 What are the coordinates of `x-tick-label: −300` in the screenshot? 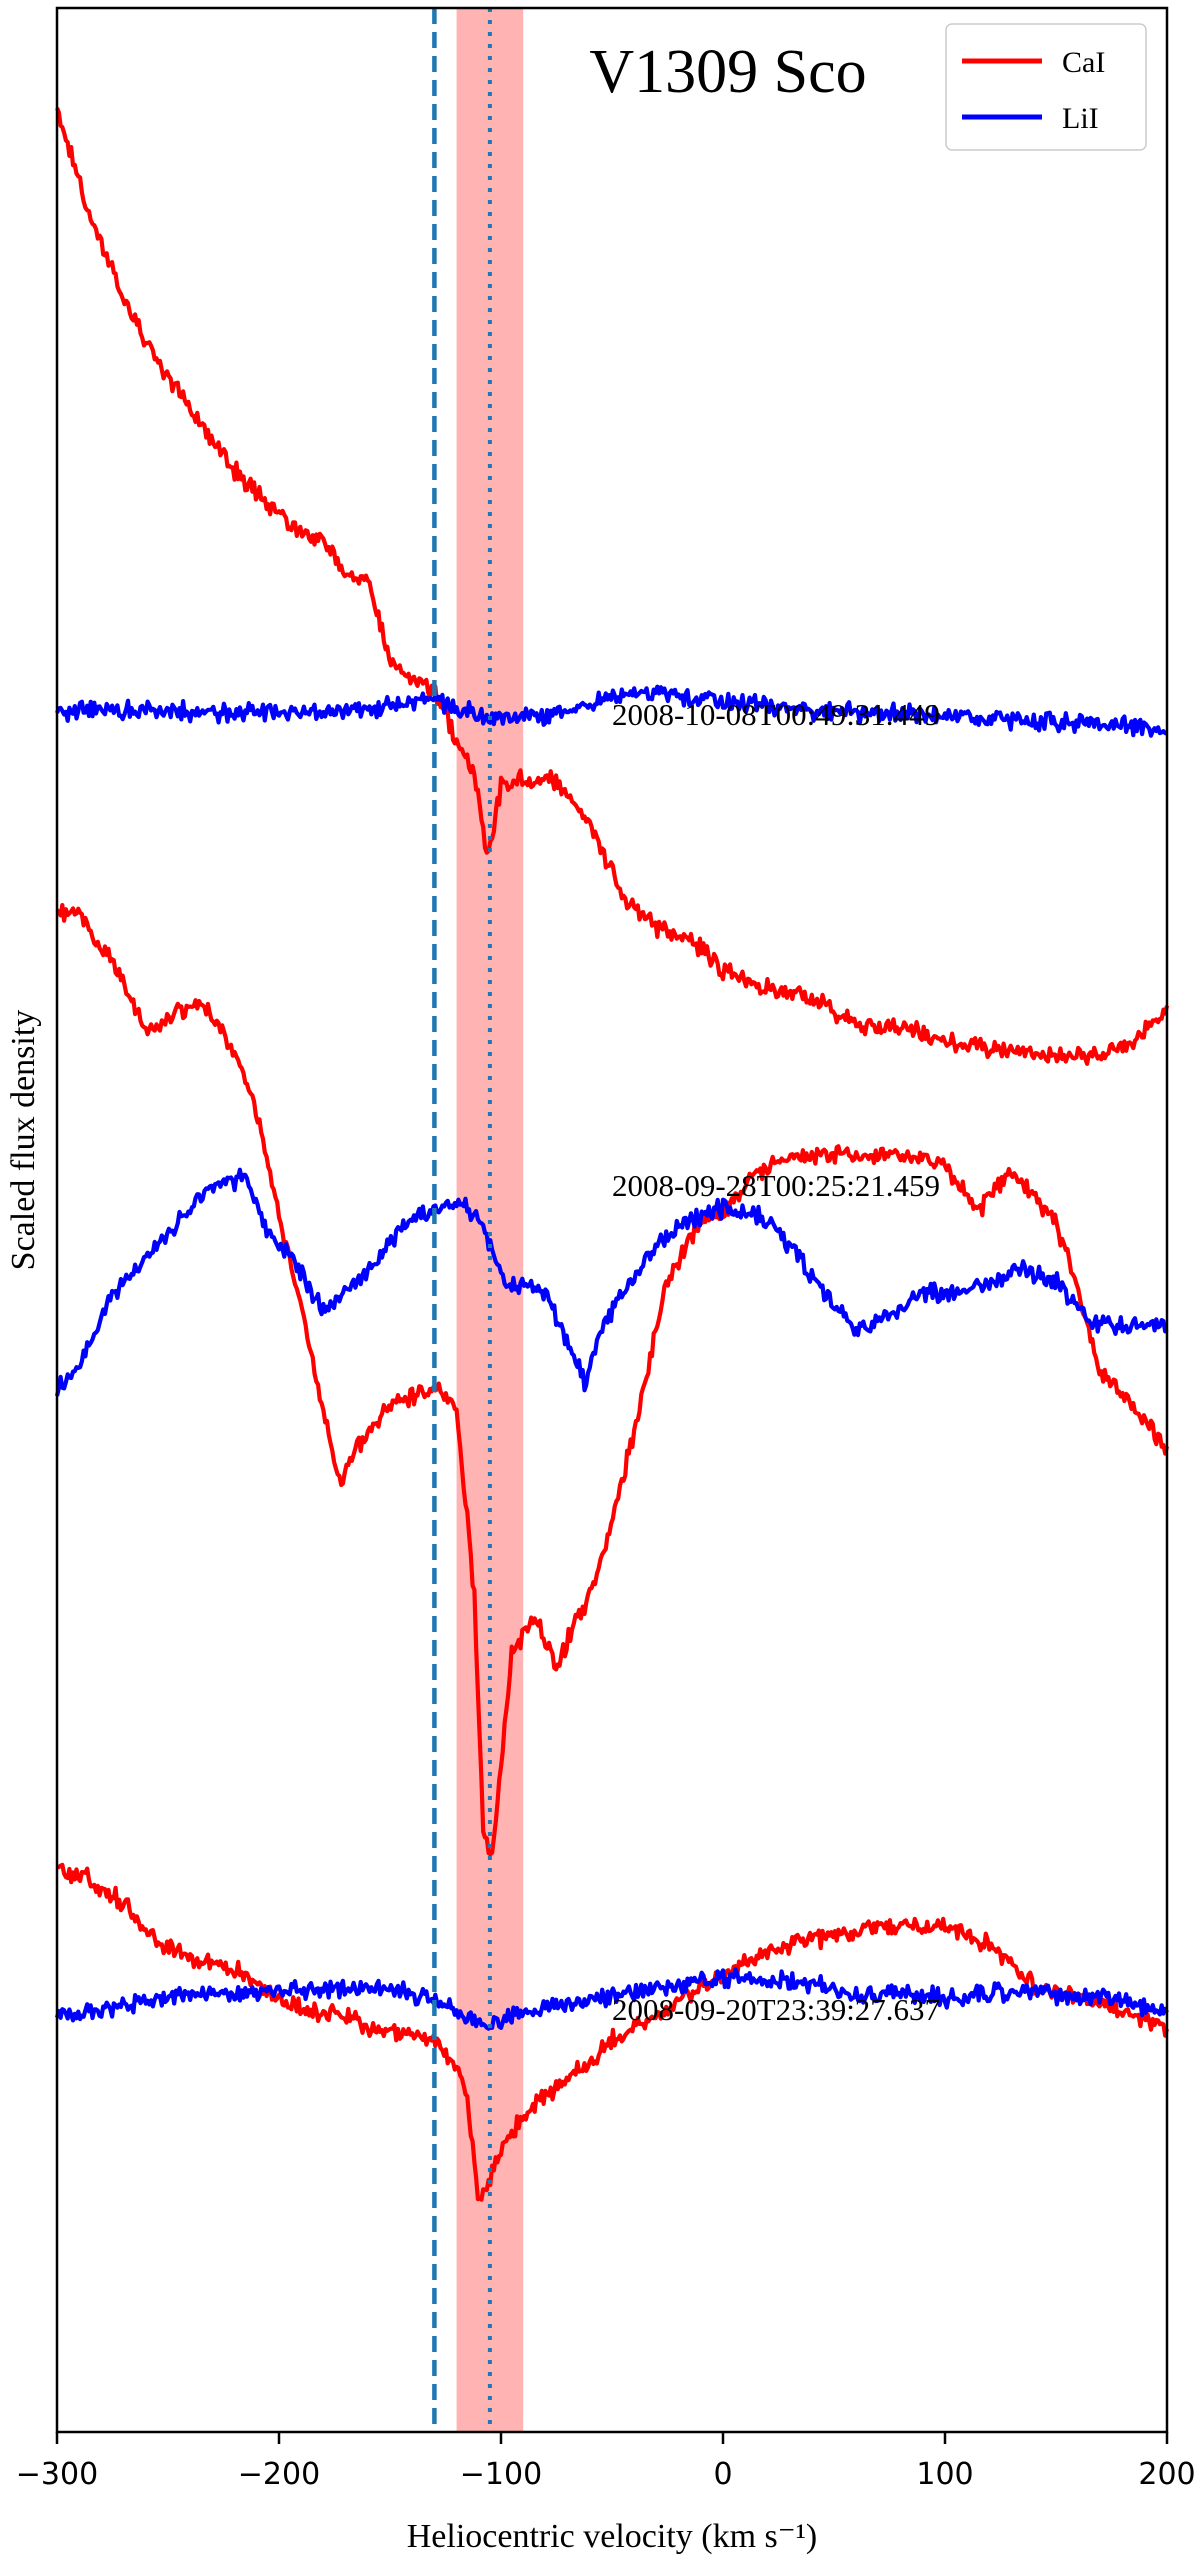 It's located at (57, 2474).